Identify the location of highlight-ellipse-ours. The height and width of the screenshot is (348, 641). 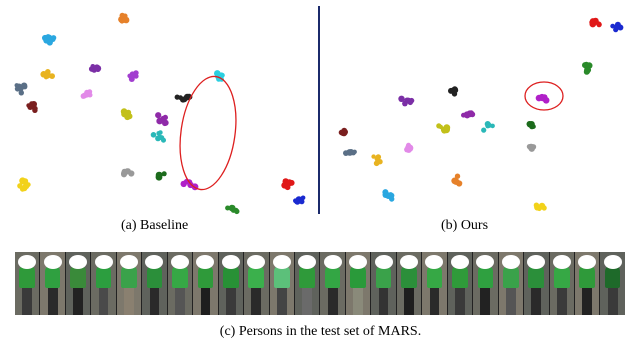
(544, 96).